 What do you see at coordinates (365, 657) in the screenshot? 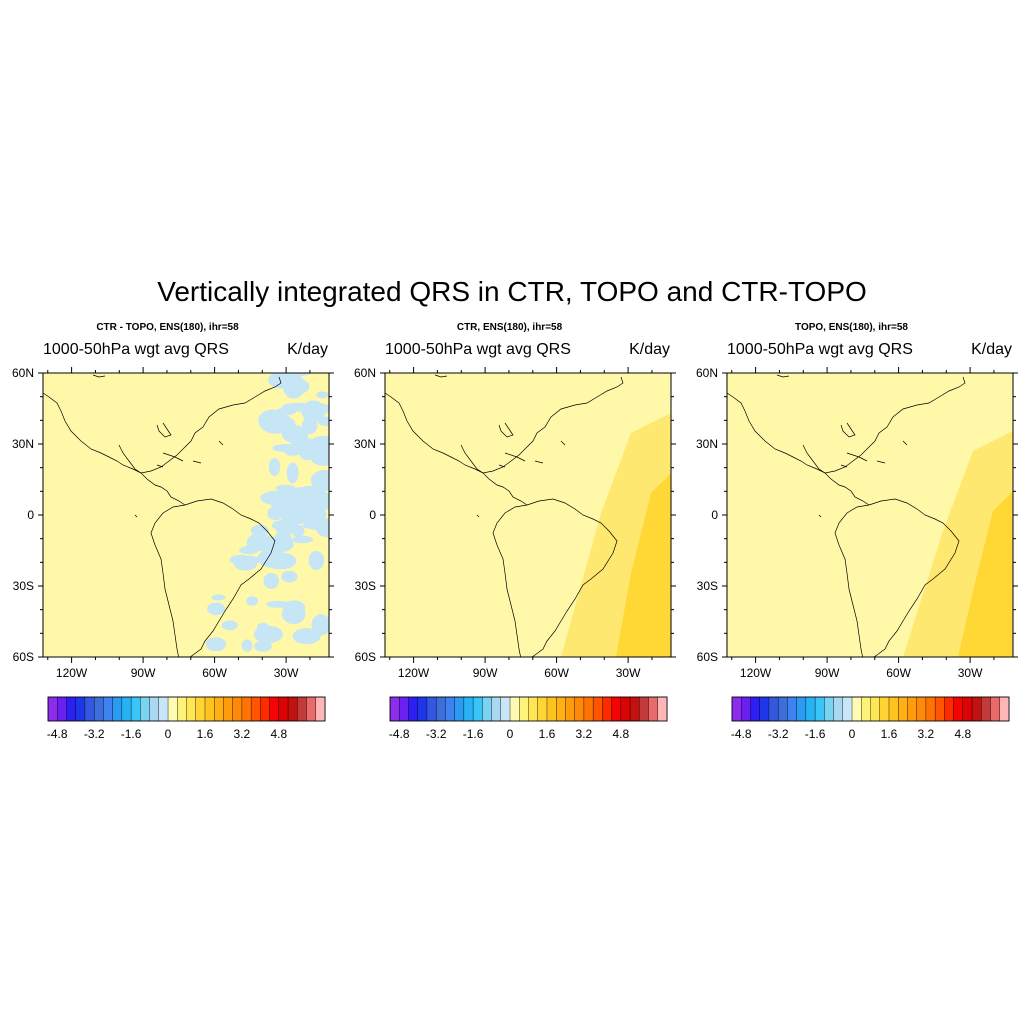
I see `lat-tick-label: 60S` at bounding box center [365, 657].